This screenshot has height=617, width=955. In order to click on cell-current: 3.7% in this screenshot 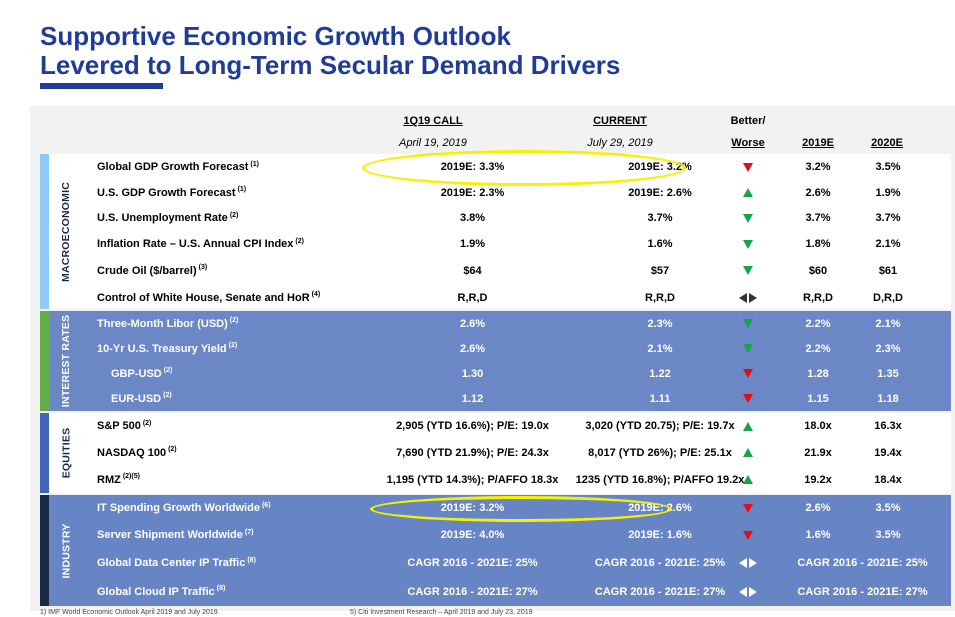, I will do `click(660, 218)`.